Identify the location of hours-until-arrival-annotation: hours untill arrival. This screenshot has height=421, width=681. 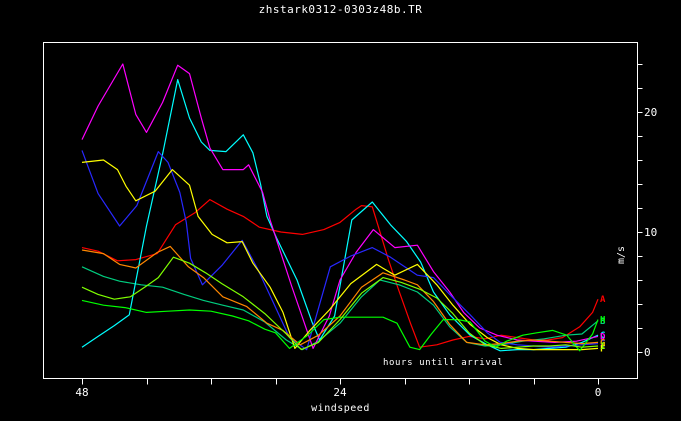
(443, 363).